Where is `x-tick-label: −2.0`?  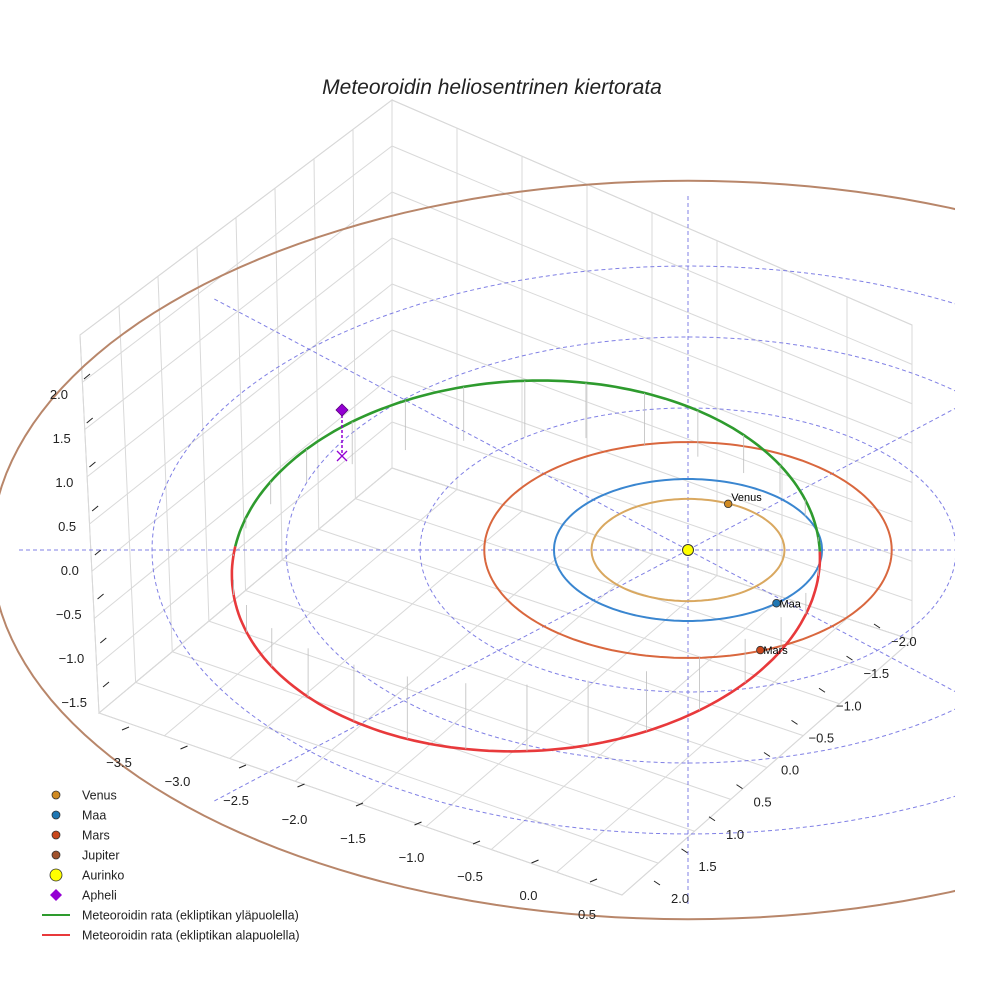
x-tick-label: −2.0 is located at coordinates (295, 819).